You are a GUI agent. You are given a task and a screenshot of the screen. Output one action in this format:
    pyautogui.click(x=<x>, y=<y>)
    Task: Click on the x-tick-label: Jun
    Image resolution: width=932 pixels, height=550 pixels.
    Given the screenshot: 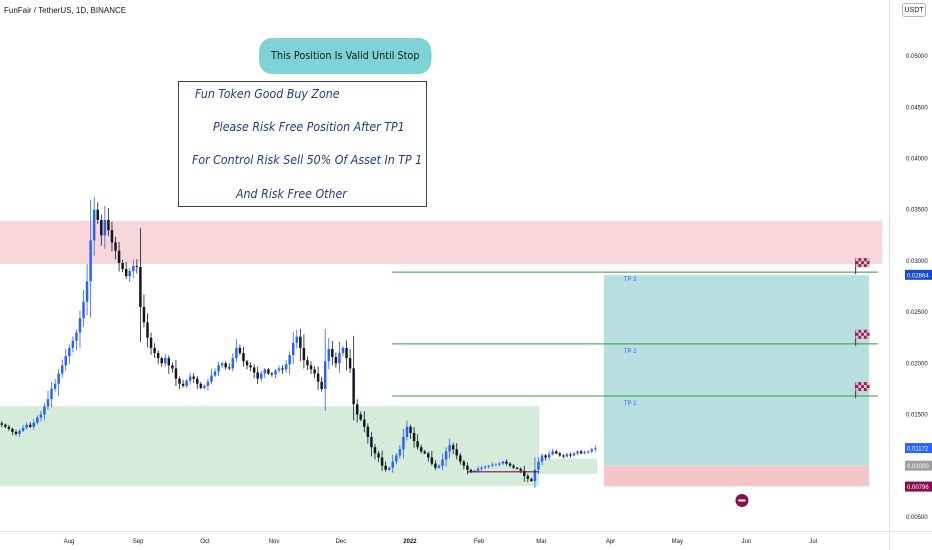 What is the action you would take?
    pyautogui.click(x=747, y=542)
    